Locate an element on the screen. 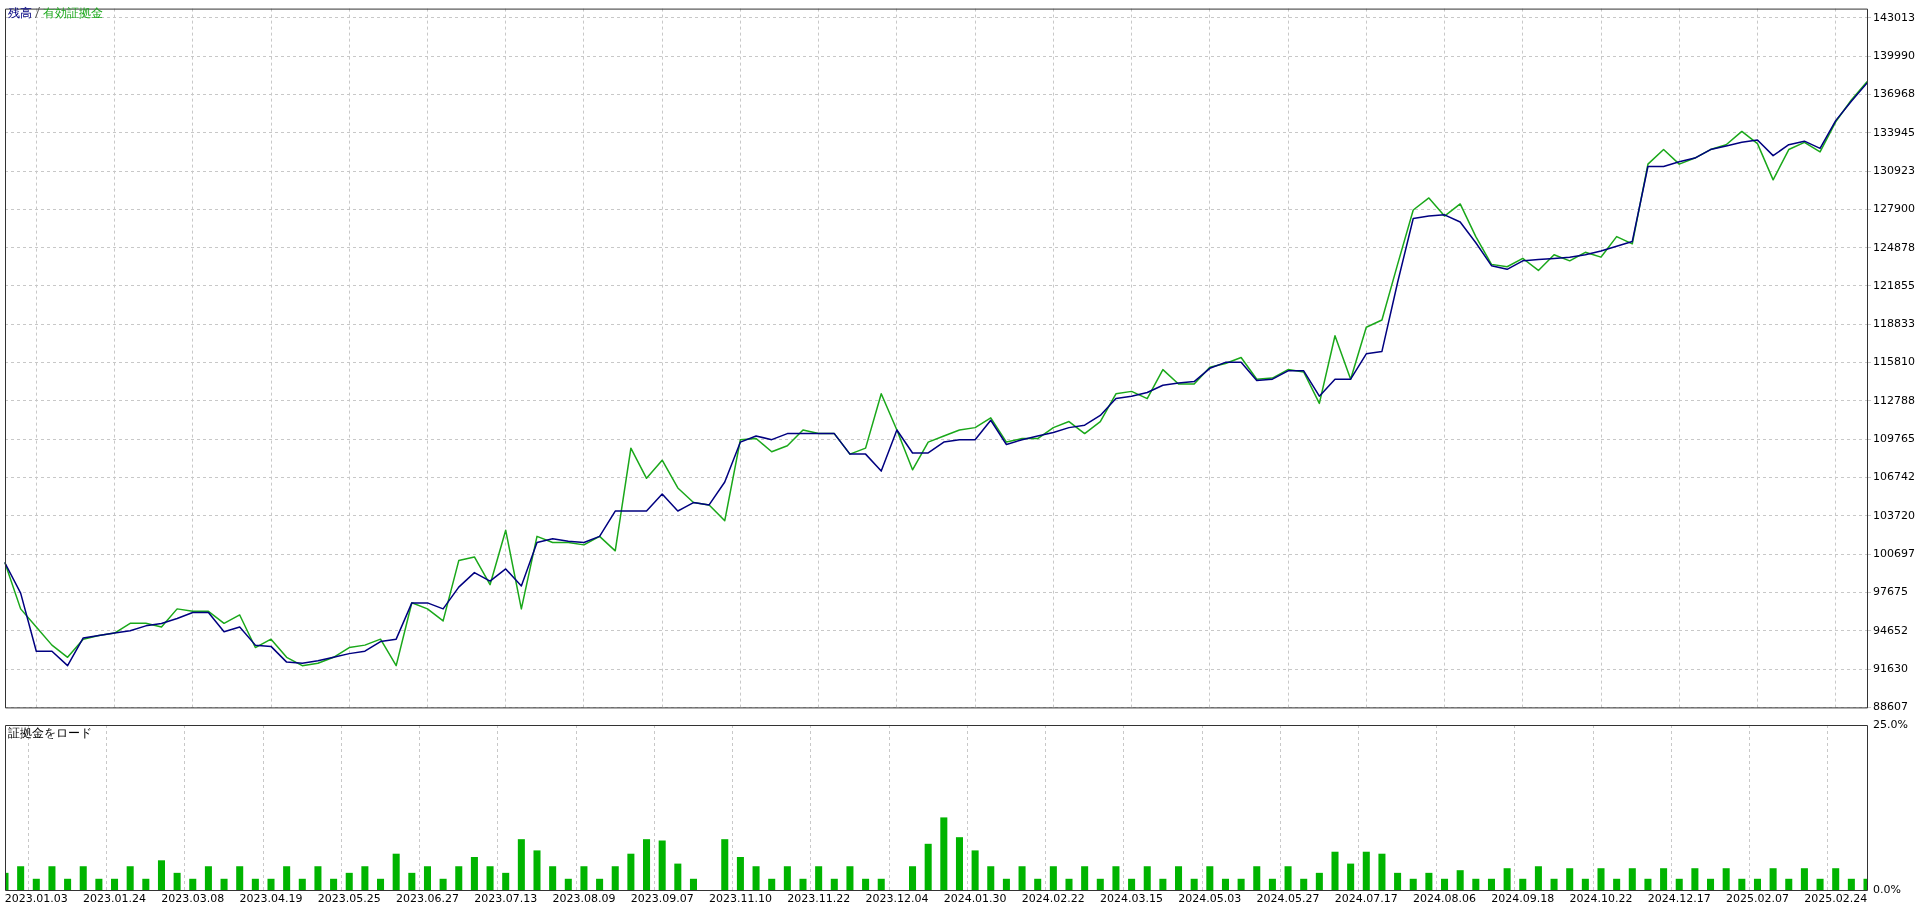  y-tick-label: 121855 is located at coordinates (1894, 285).